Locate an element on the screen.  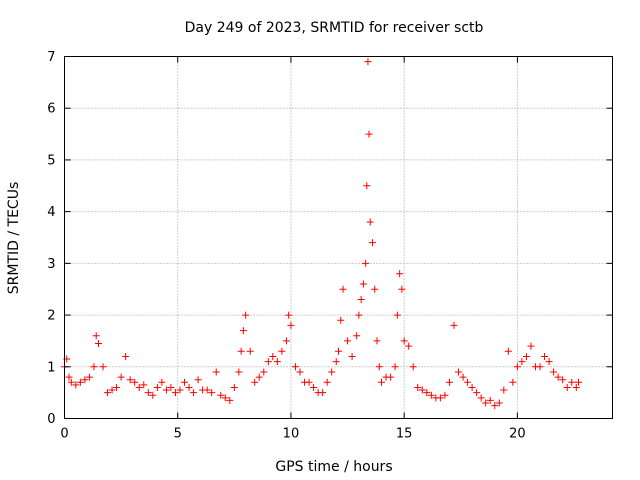
y-axis-label: SRMTID / TECUs is located at coordinates (14, 238).